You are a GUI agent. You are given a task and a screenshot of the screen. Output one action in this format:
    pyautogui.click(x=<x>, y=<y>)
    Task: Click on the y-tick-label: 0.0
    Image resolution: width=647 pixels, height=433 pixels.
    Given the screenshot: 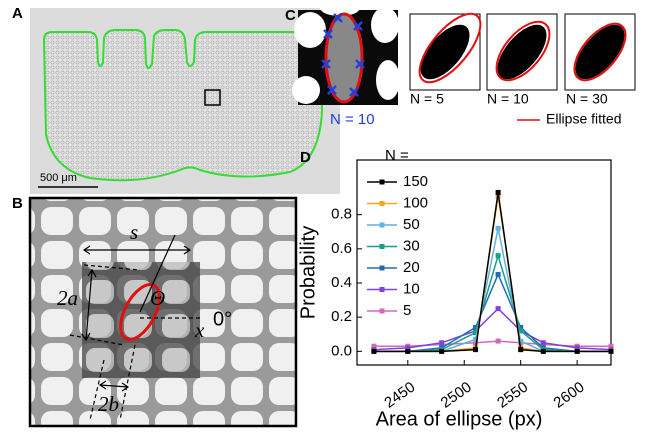 What is the action you would take?
    pyautogui.click(x=341, y=350)
    